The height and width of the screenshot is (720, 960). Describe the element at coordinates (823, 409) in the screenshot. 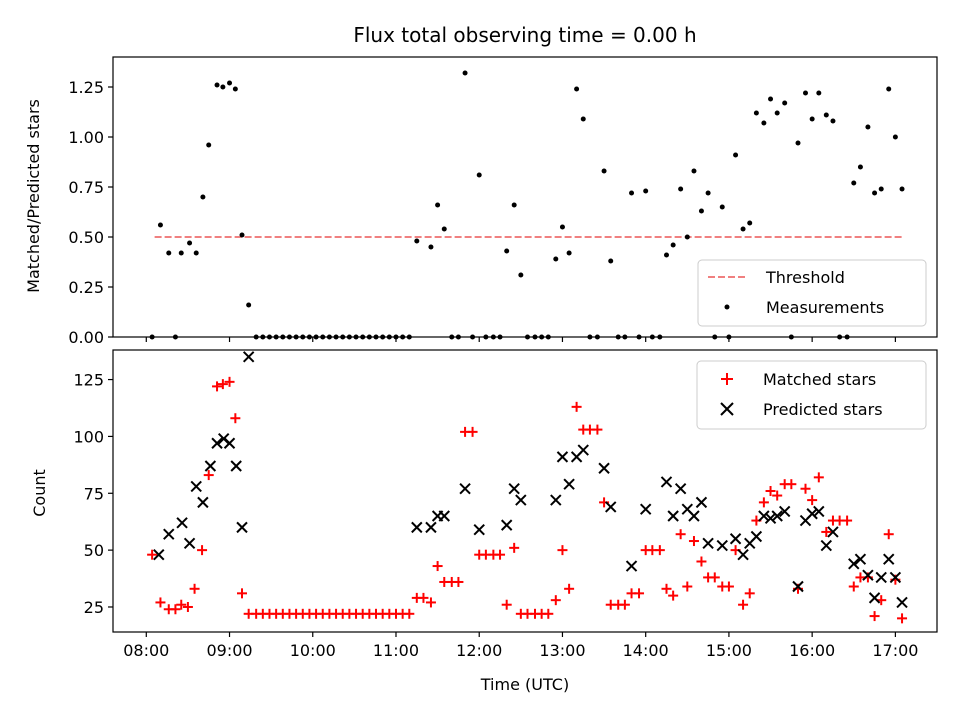

I see `predicted-legend-label: Predicted stars` at that location.